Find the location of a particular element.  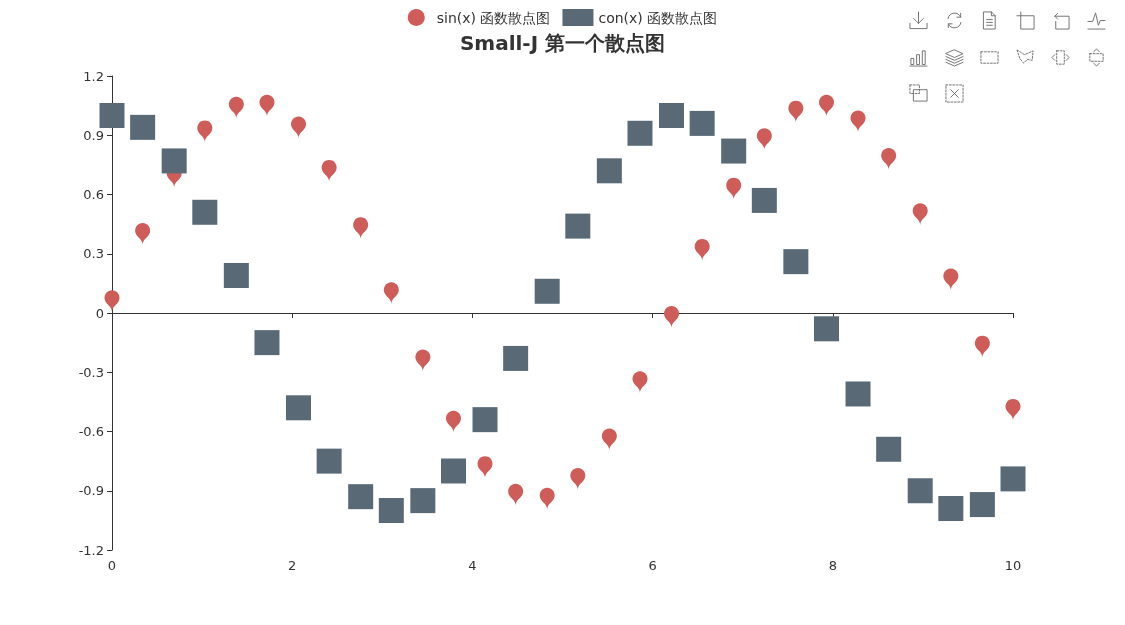

y-tick-label: 1.2 is located at coordinates (93, 76).